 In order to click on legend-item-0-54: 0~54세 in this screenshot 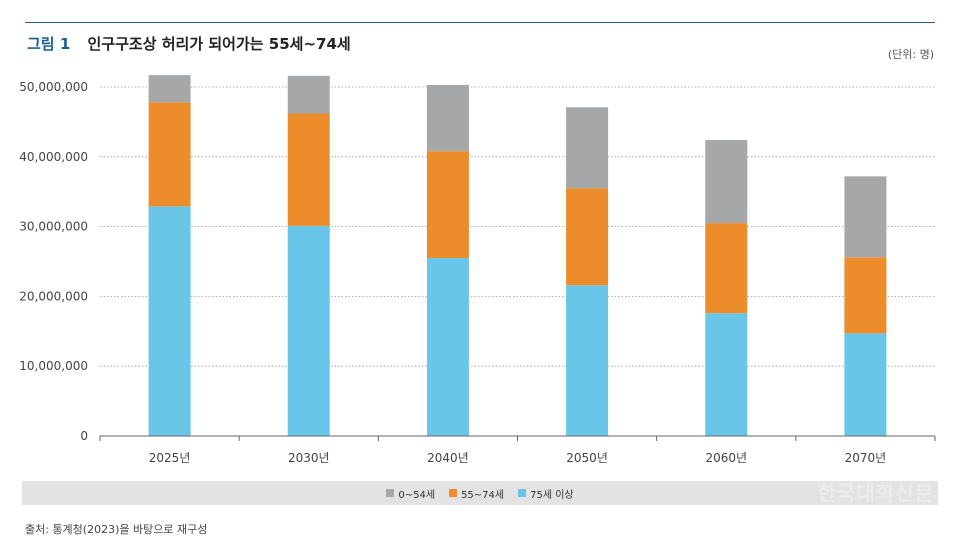, I will do `click(410, 493)`.